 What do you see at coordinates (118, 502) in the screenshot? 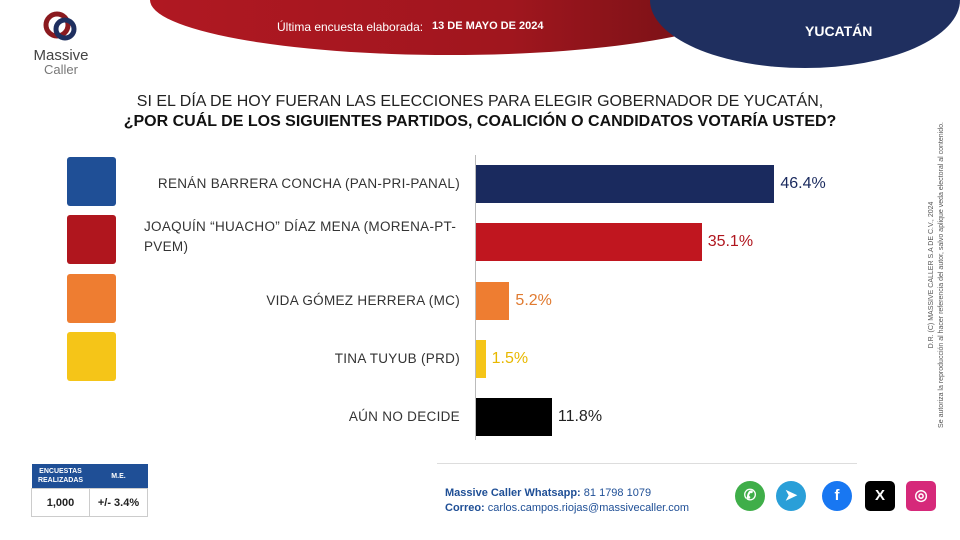
I see `margin-of-error: +/- 3.4%` at bounding box center [118, 502].